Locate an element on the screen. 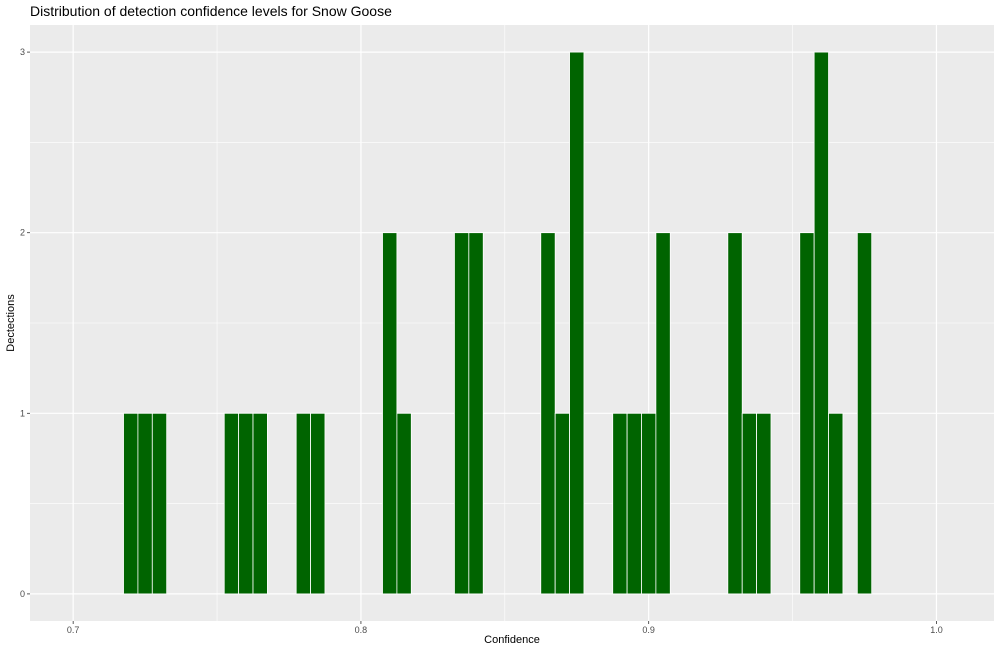  x-tick-label: 0.9 is located at coordinates (648, 630).